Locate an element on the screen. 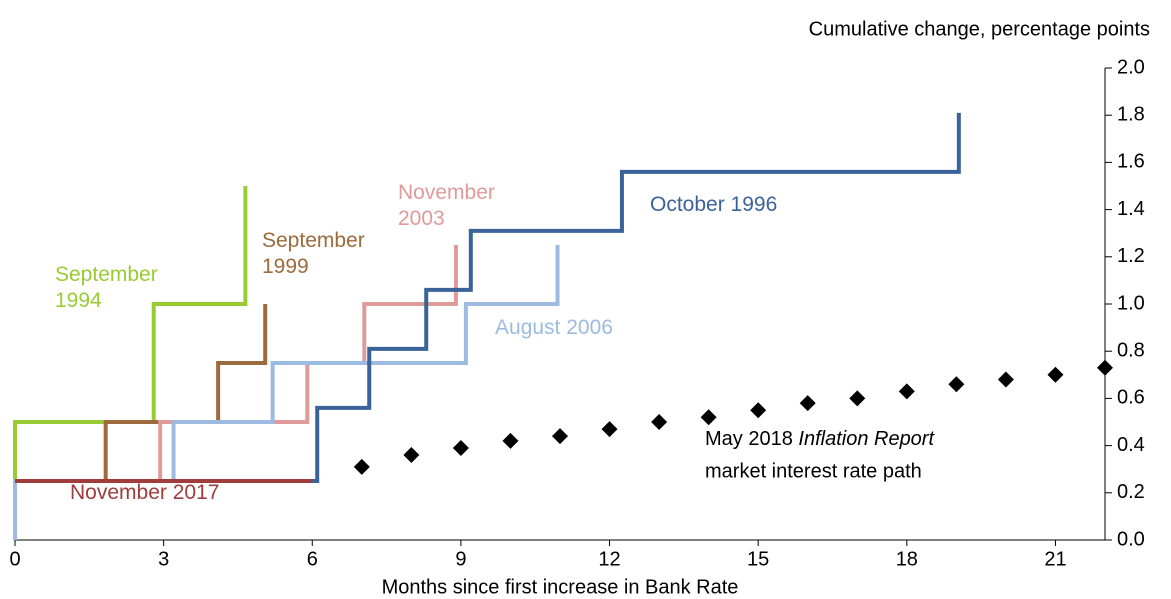 The height and width of the screenshot is (599, 1171). annotation-text: May 2018 is located at coordinates (751, 439).